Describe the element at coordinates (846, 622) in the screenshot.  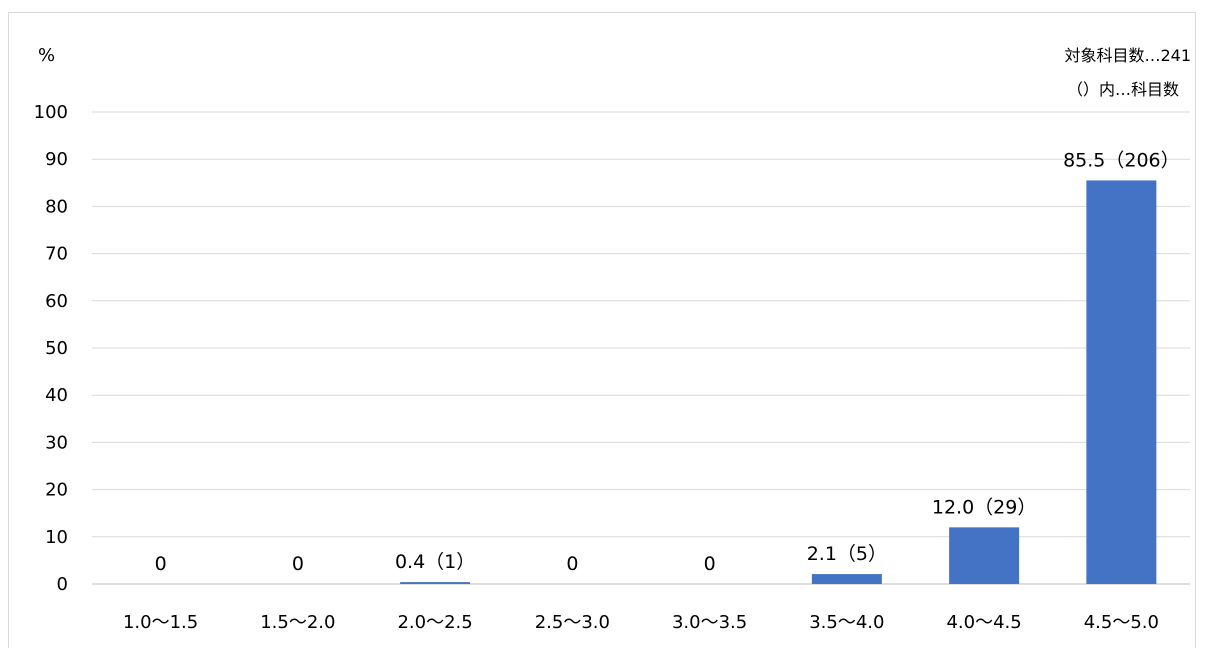
I see `x-tick-label: 3.5〜4.0` at that location.